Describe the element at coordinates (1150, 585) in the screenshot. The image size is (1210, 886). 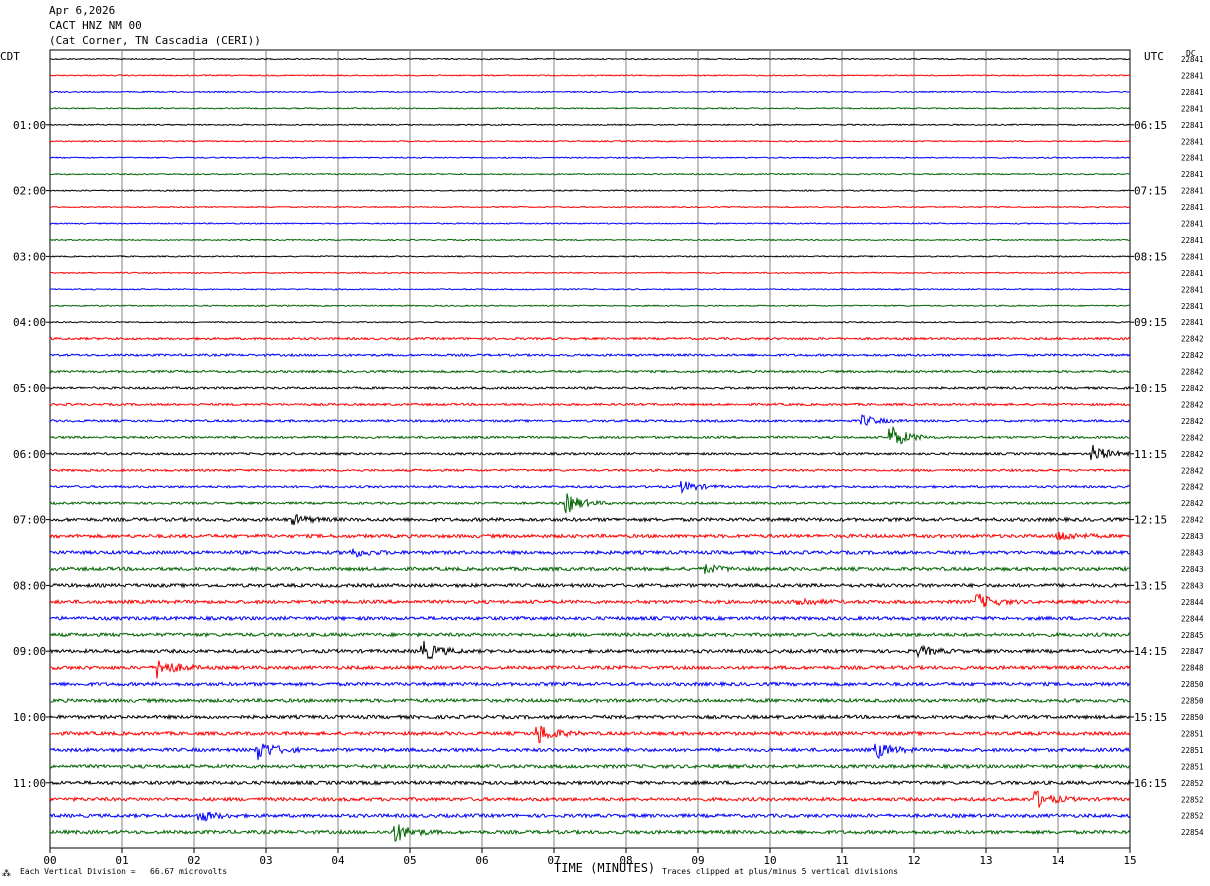
I see `right-time-label: 13:15` at that location.